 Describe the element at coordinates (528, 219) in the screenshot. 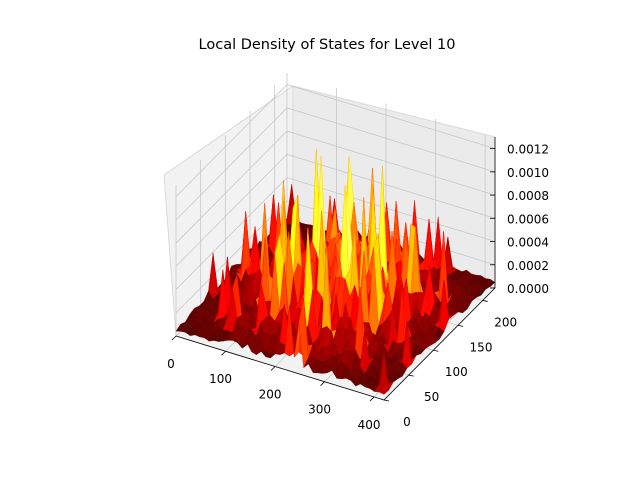

I see `z-tick-label: 0.0006` at that location.